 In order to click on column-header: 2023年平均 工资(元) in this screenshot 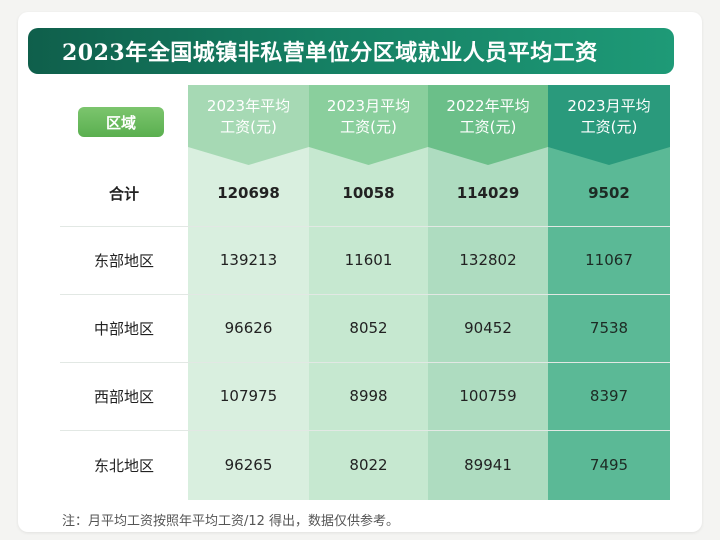, I will do `click(248, 116)`.